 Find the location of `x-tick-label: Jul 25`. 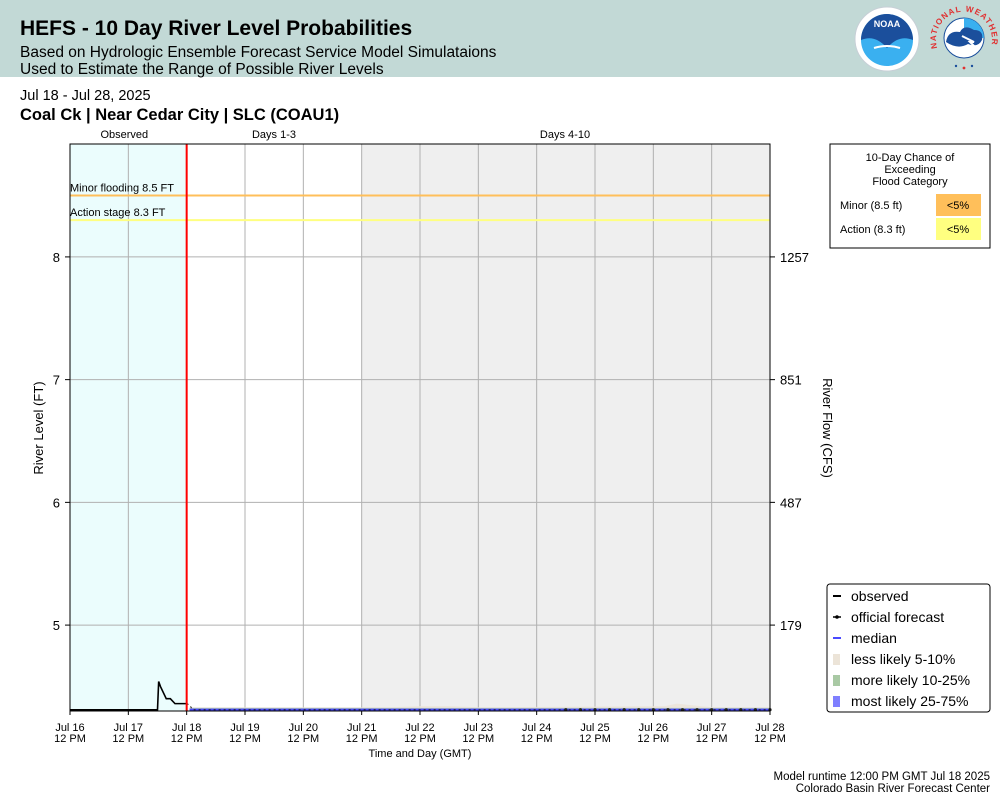

x-tick-label: Jul 25 is located at coordinates (594, 728).